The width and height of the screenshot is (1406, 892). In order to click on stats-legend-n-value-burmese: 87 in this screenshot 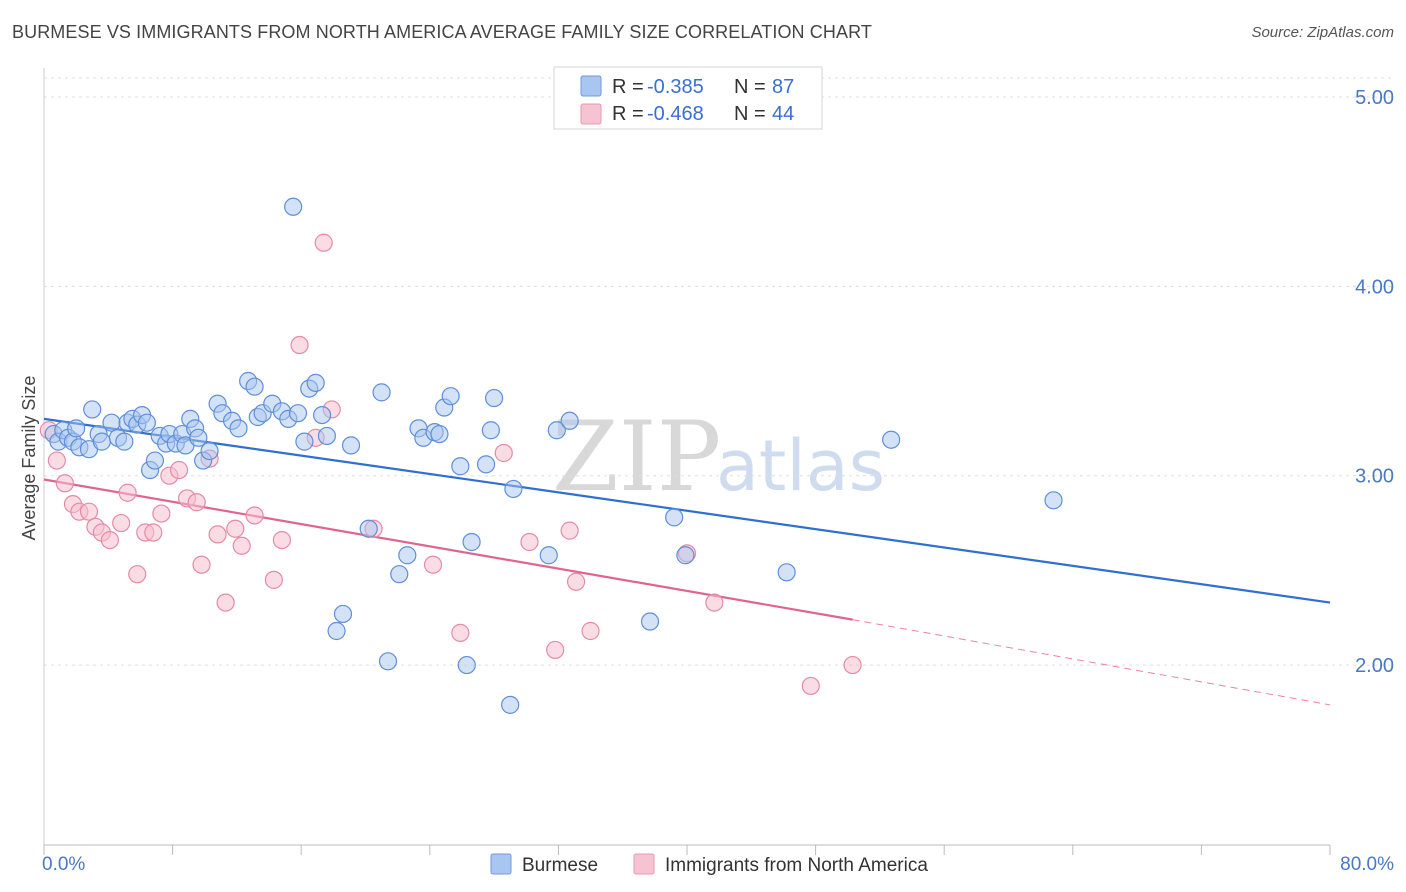, I will do `click(783, 87)`.